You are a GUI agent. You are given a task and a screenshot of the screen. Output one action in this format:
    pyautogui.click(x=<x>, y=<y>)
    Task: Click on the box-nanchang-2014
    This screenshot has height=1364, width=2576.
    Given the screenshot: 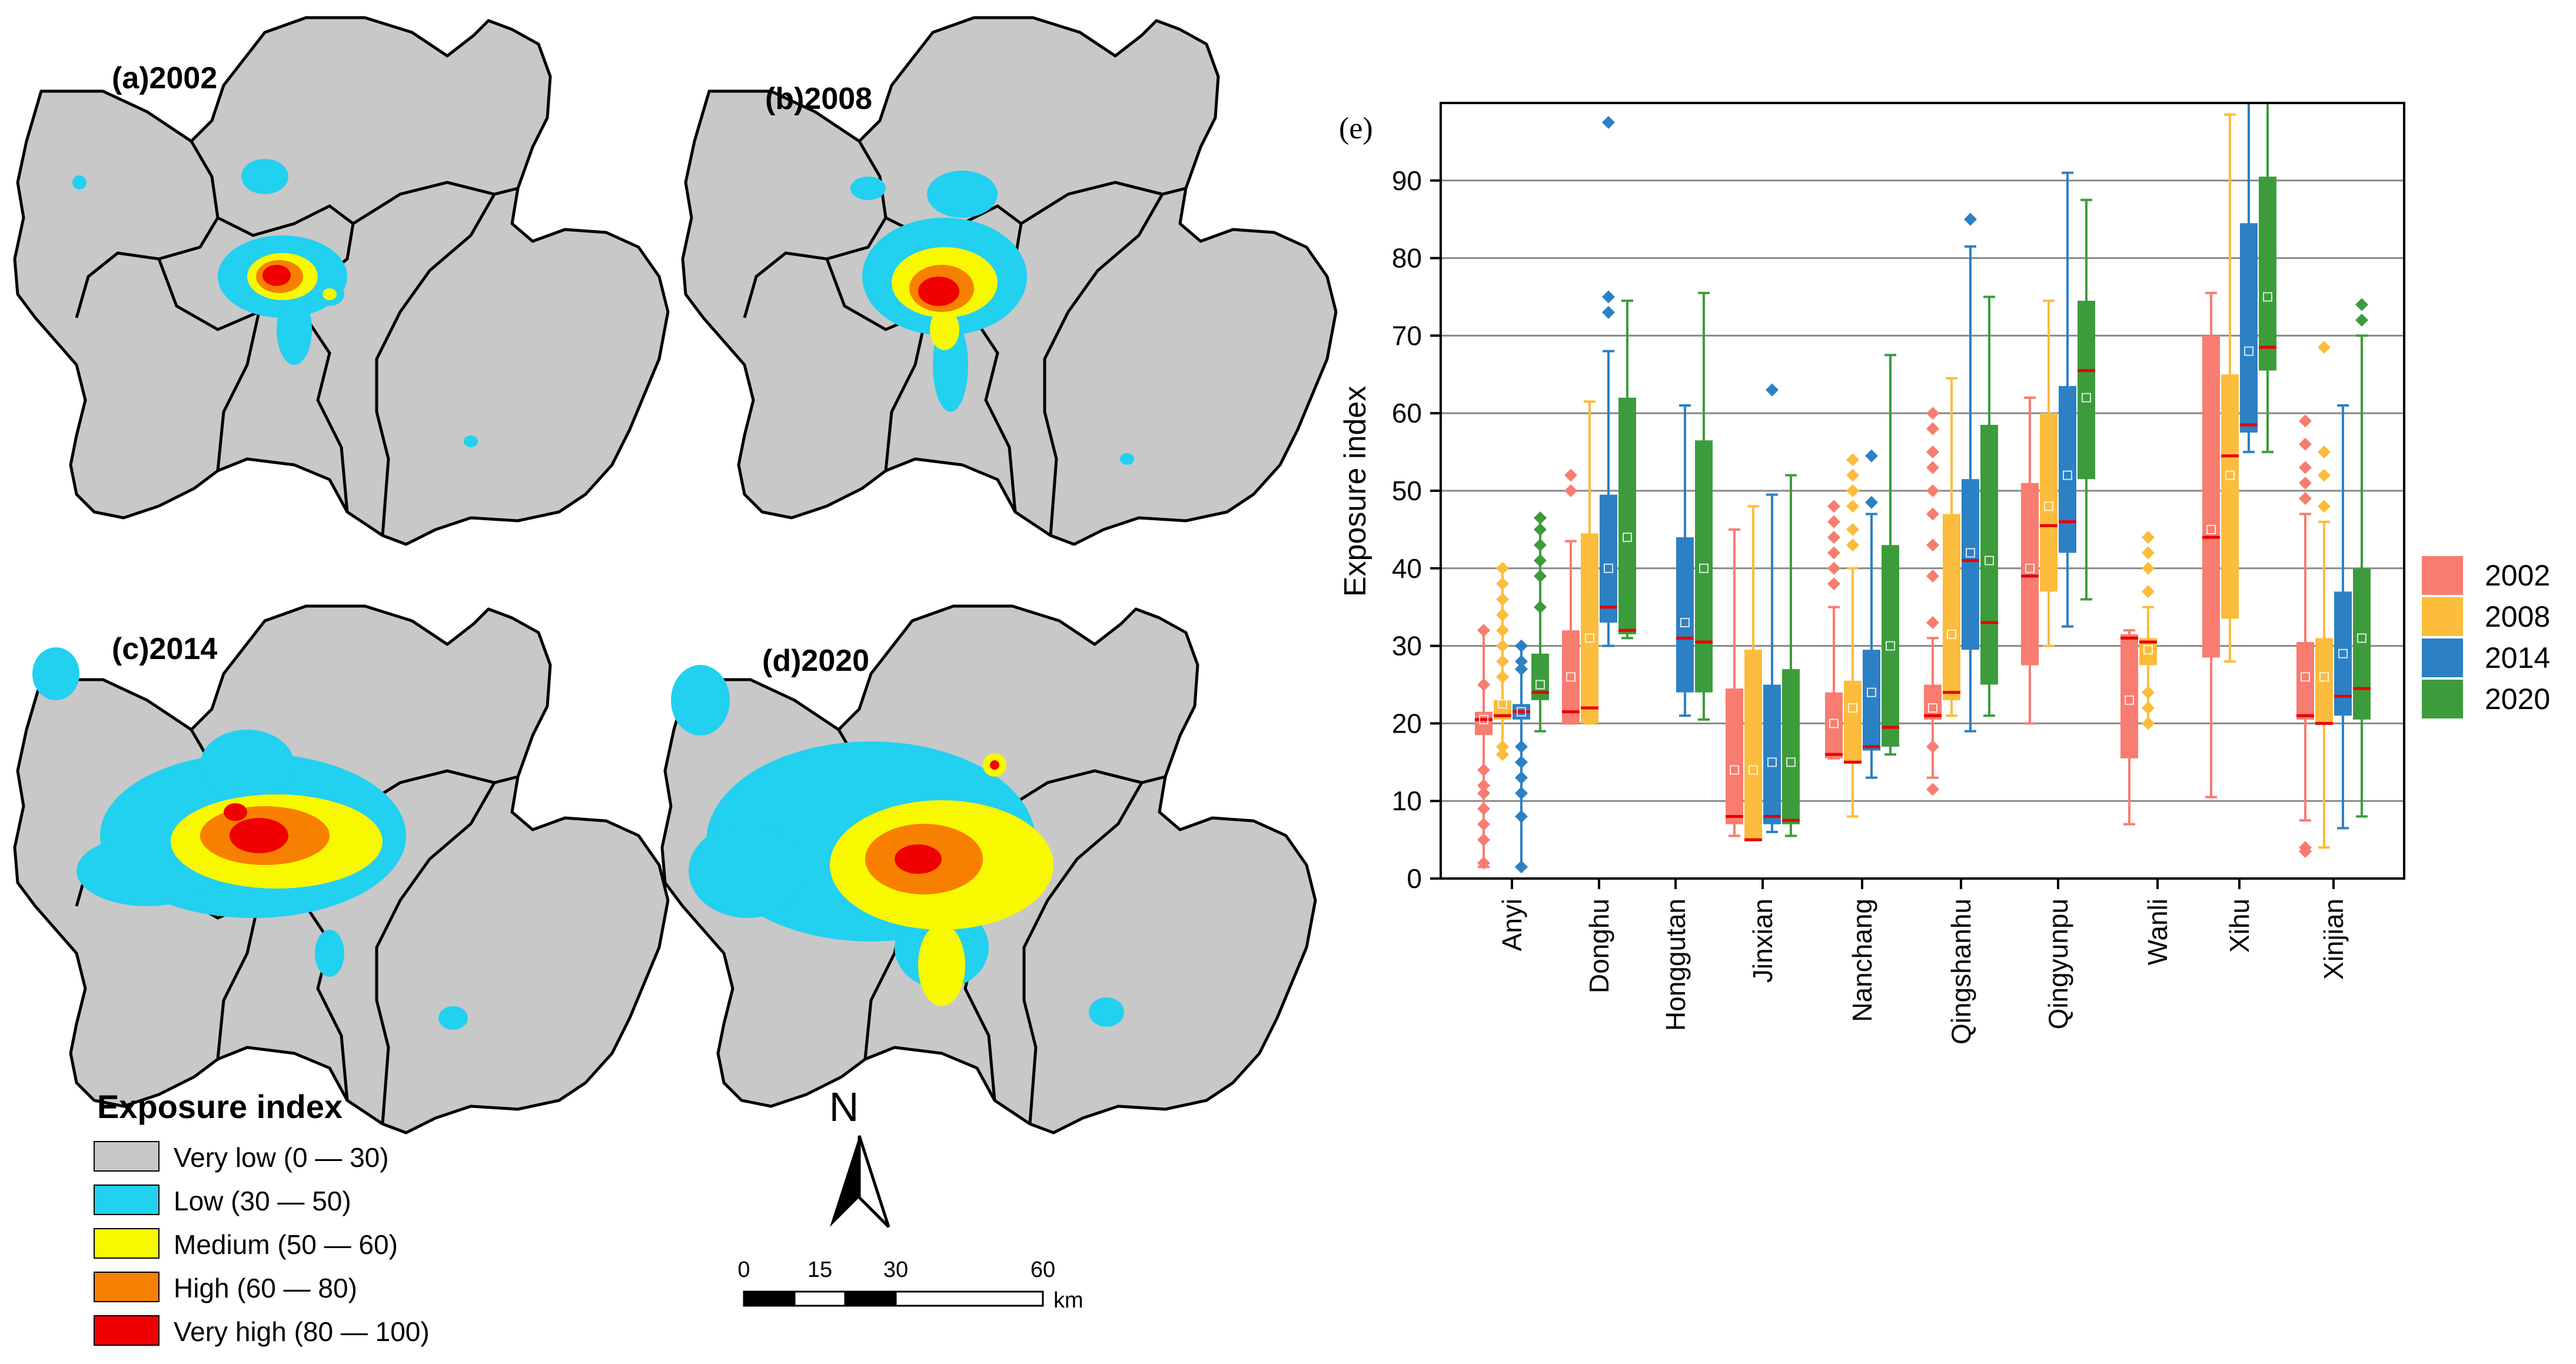 What is the action you would take?
    pyautogui.click(x=1871, y=614)
    